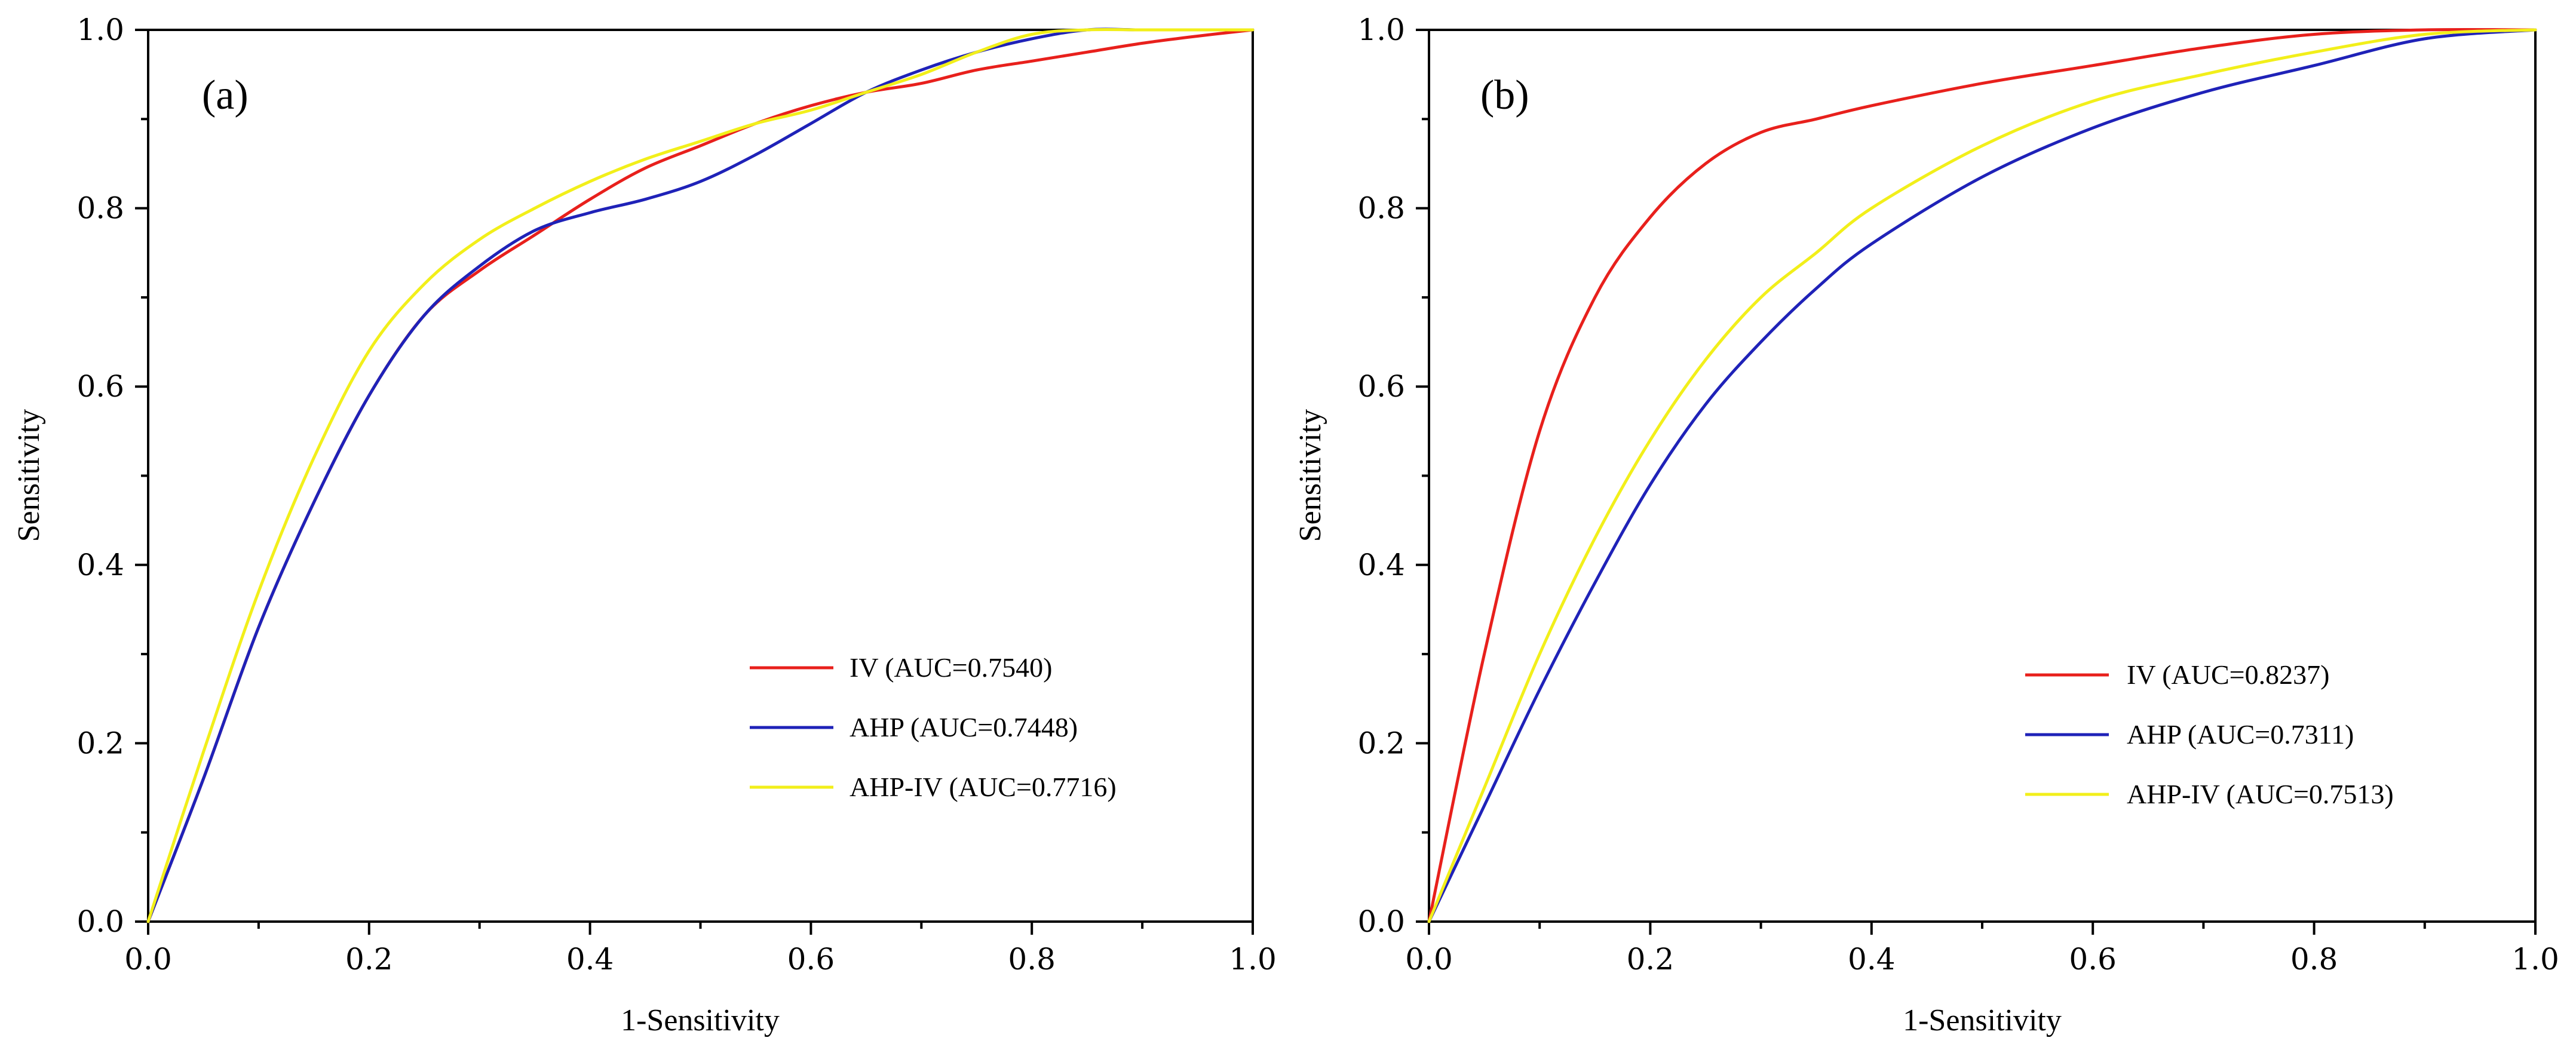 This screenshot has width=2576, height=1053. Describe the element at coordinates (951, 667) in the screenshot. I see `legend-label: IV (AUC=0.7540)` at that location.